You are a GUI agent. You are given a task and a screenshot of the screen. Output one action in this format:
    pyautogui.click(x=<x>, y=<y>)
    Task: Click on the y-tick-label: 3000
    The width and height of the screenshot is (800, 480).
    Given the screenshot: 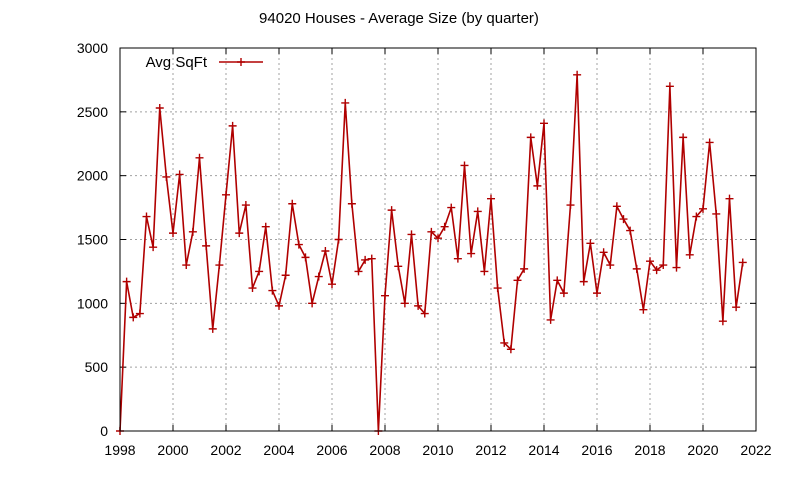 What is the action you would take?
    pyautogui.click(x=92, y=48)
    